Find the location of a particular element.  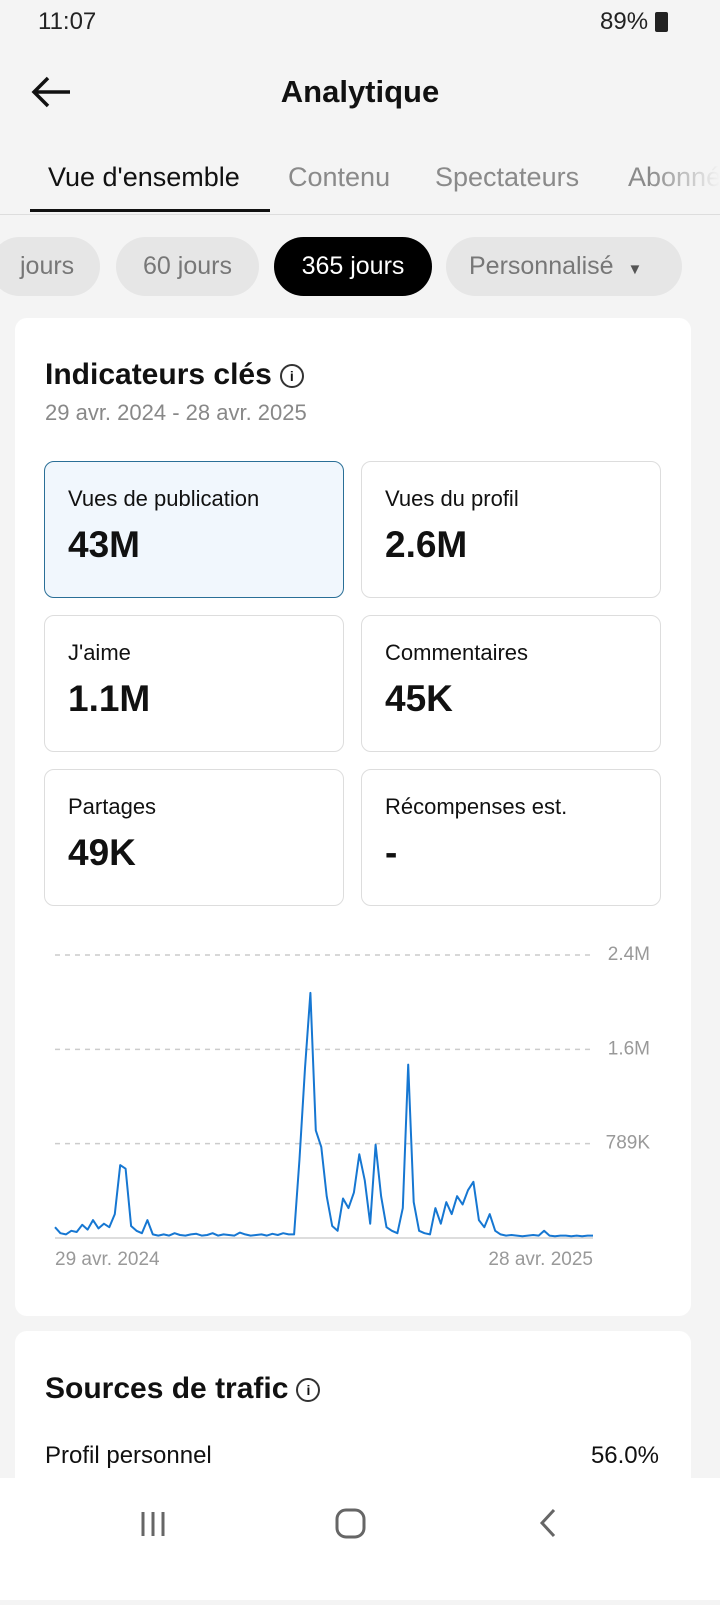

home-button is located at coordinates (350, 1523).